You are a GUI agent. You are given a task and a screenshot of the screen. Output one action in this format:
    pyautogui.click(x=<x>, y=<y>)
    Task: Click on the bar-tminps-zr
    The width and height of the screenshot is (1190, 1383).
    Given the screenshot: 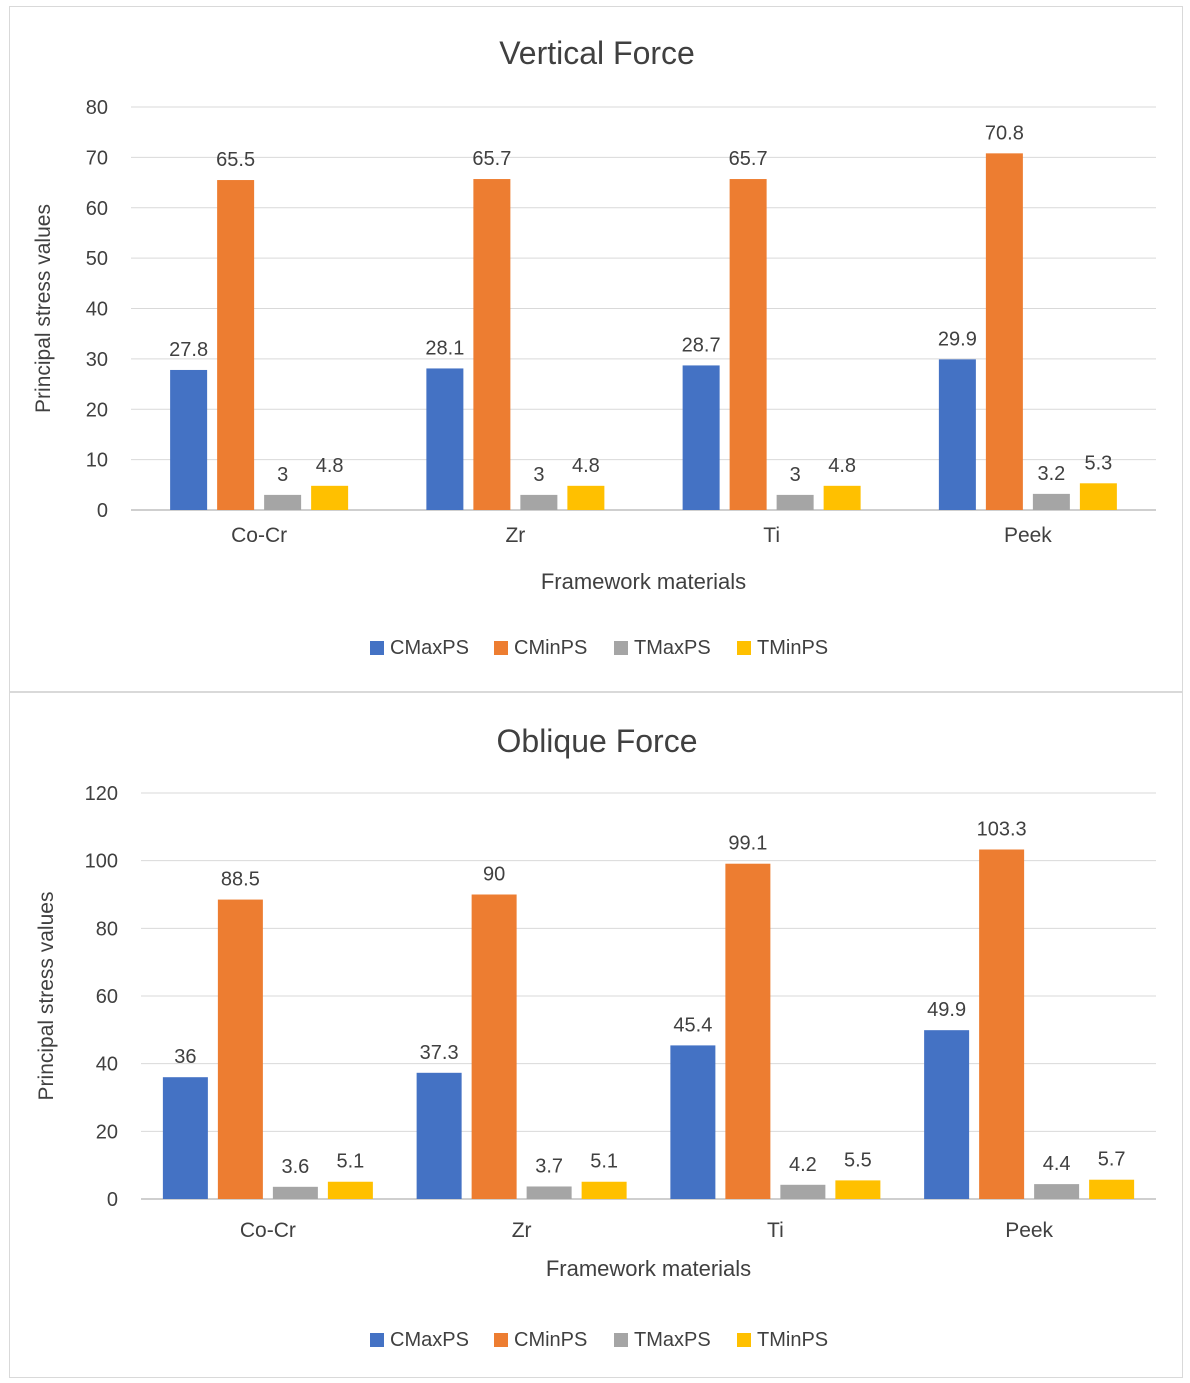 What is the action you would take?
    pyautogui.click(x=586, y=497)
    